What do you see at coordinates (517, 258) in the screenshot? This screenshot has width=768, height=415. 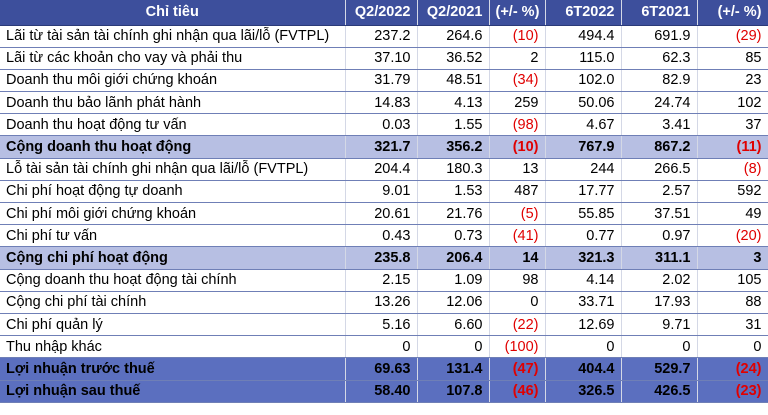 I see `cell-q2-change-pct: 14` at bounding box center [517, 258].